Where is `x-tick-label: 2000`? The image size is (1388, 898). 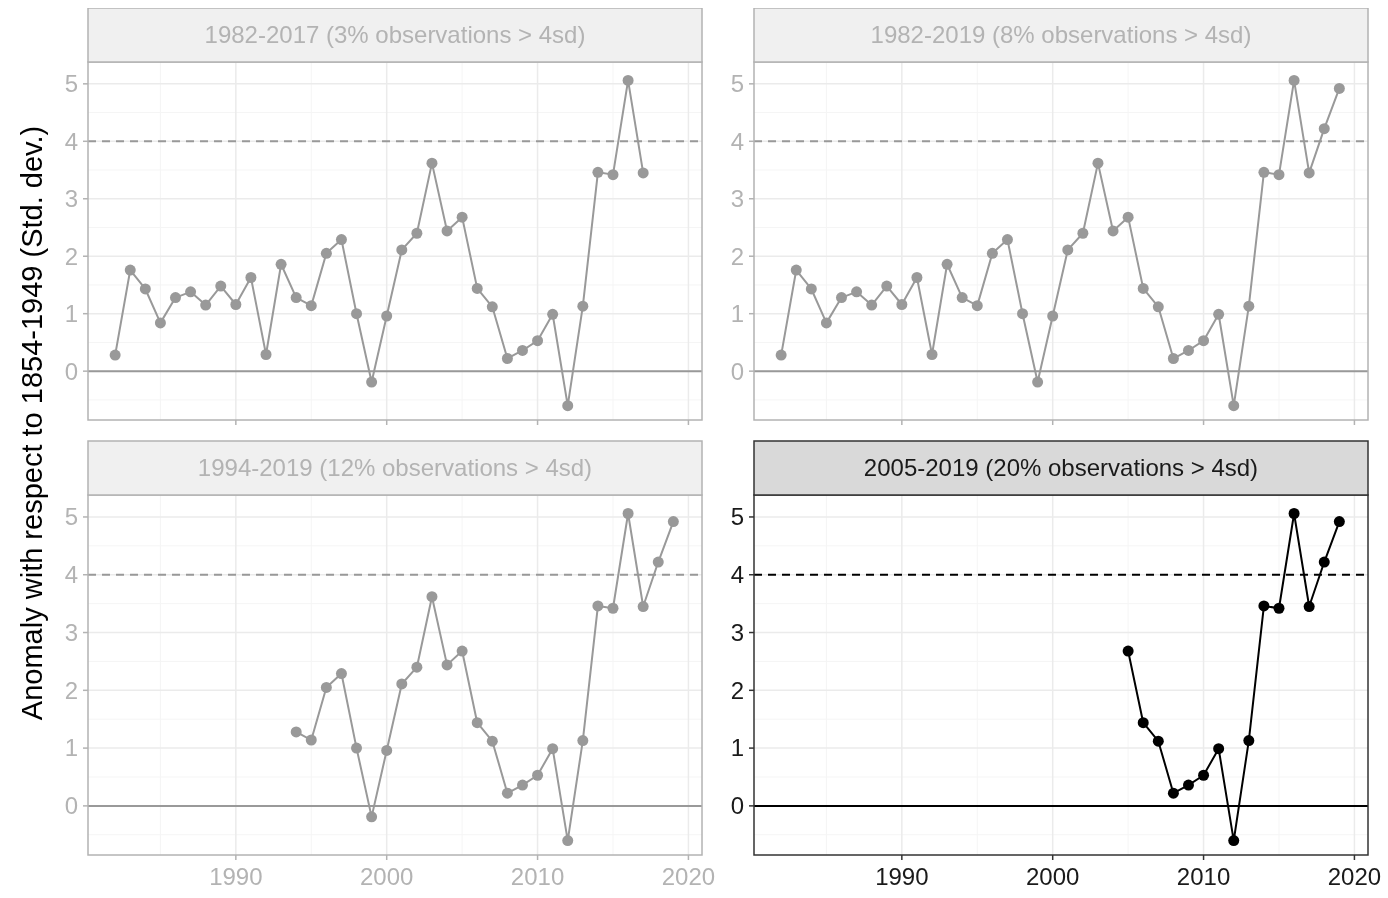 x-tick-label: 2000 is located at coordinates (1053, 876).